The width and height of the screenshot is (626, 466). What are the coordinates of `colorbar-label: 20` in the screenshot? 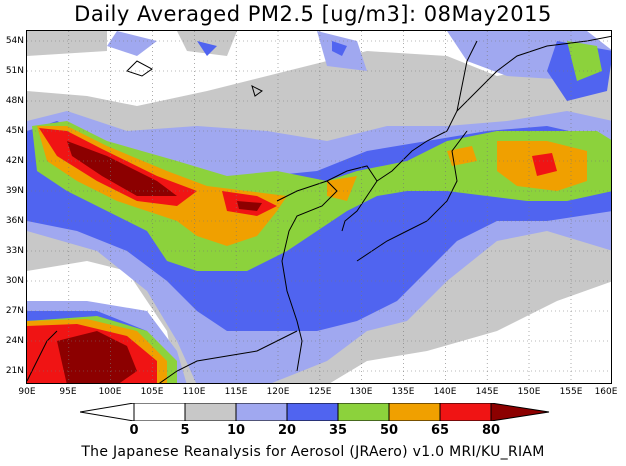 It's located at (287, 430).